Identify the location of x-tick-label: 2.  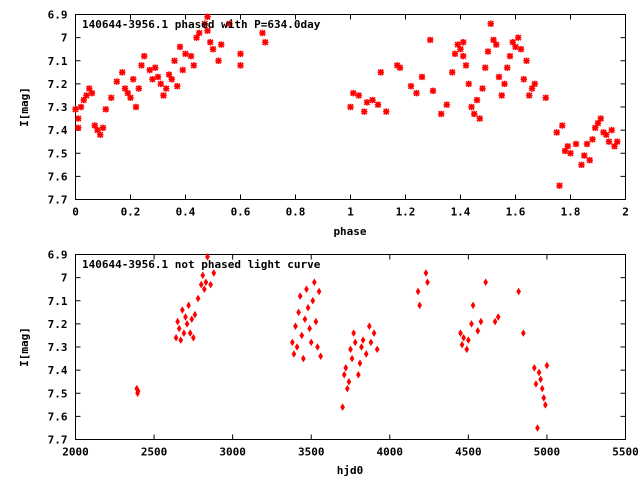
(625, 212).